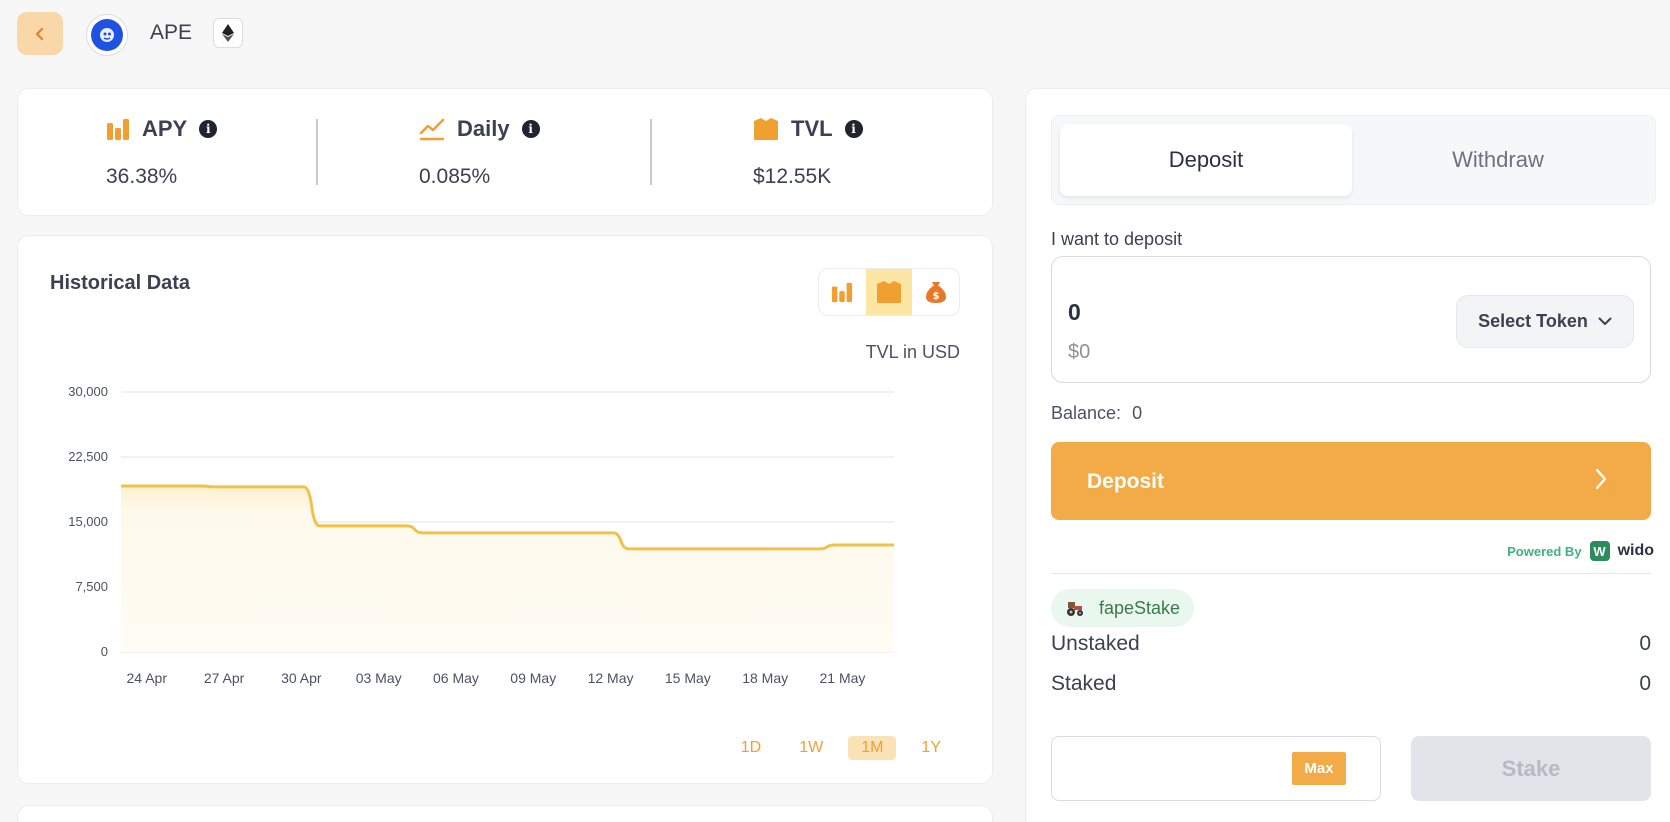  I want to click on stake-token-badge: fapeStake, so click(1123, 608).